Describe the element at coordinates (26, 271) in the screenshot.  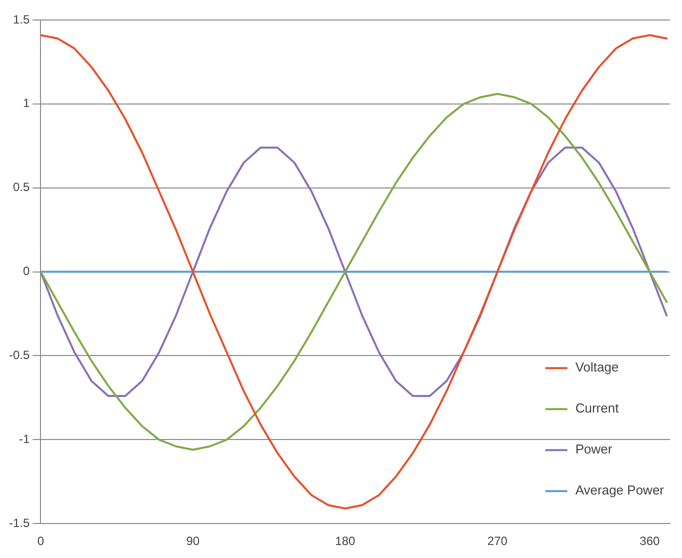
I see `y-tick-label: 0` at that location.